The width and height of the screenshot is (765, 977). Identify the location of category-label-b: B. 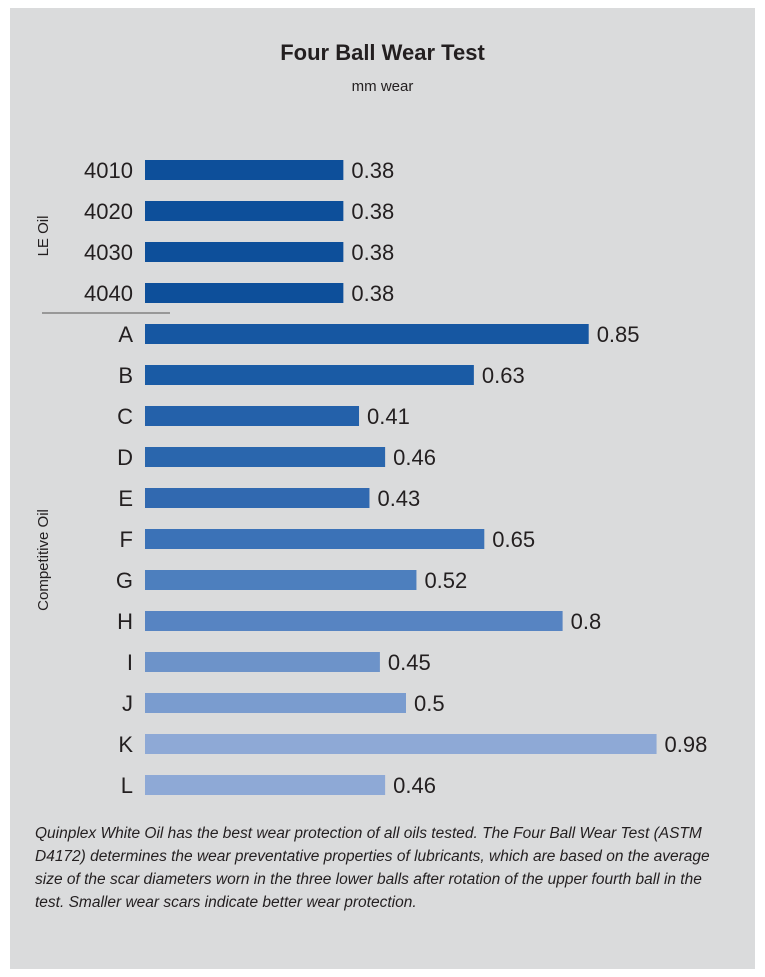
(125, 375).